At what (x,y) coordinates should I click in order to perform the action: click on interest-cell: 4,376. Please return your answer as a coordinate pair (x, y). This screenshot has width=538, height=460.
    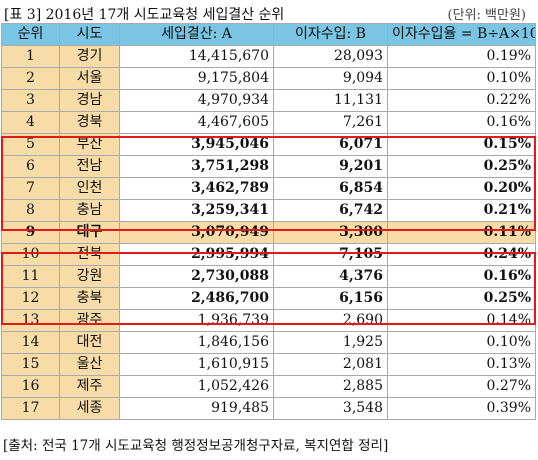
    Looking at the image, I should click on (330, 276).